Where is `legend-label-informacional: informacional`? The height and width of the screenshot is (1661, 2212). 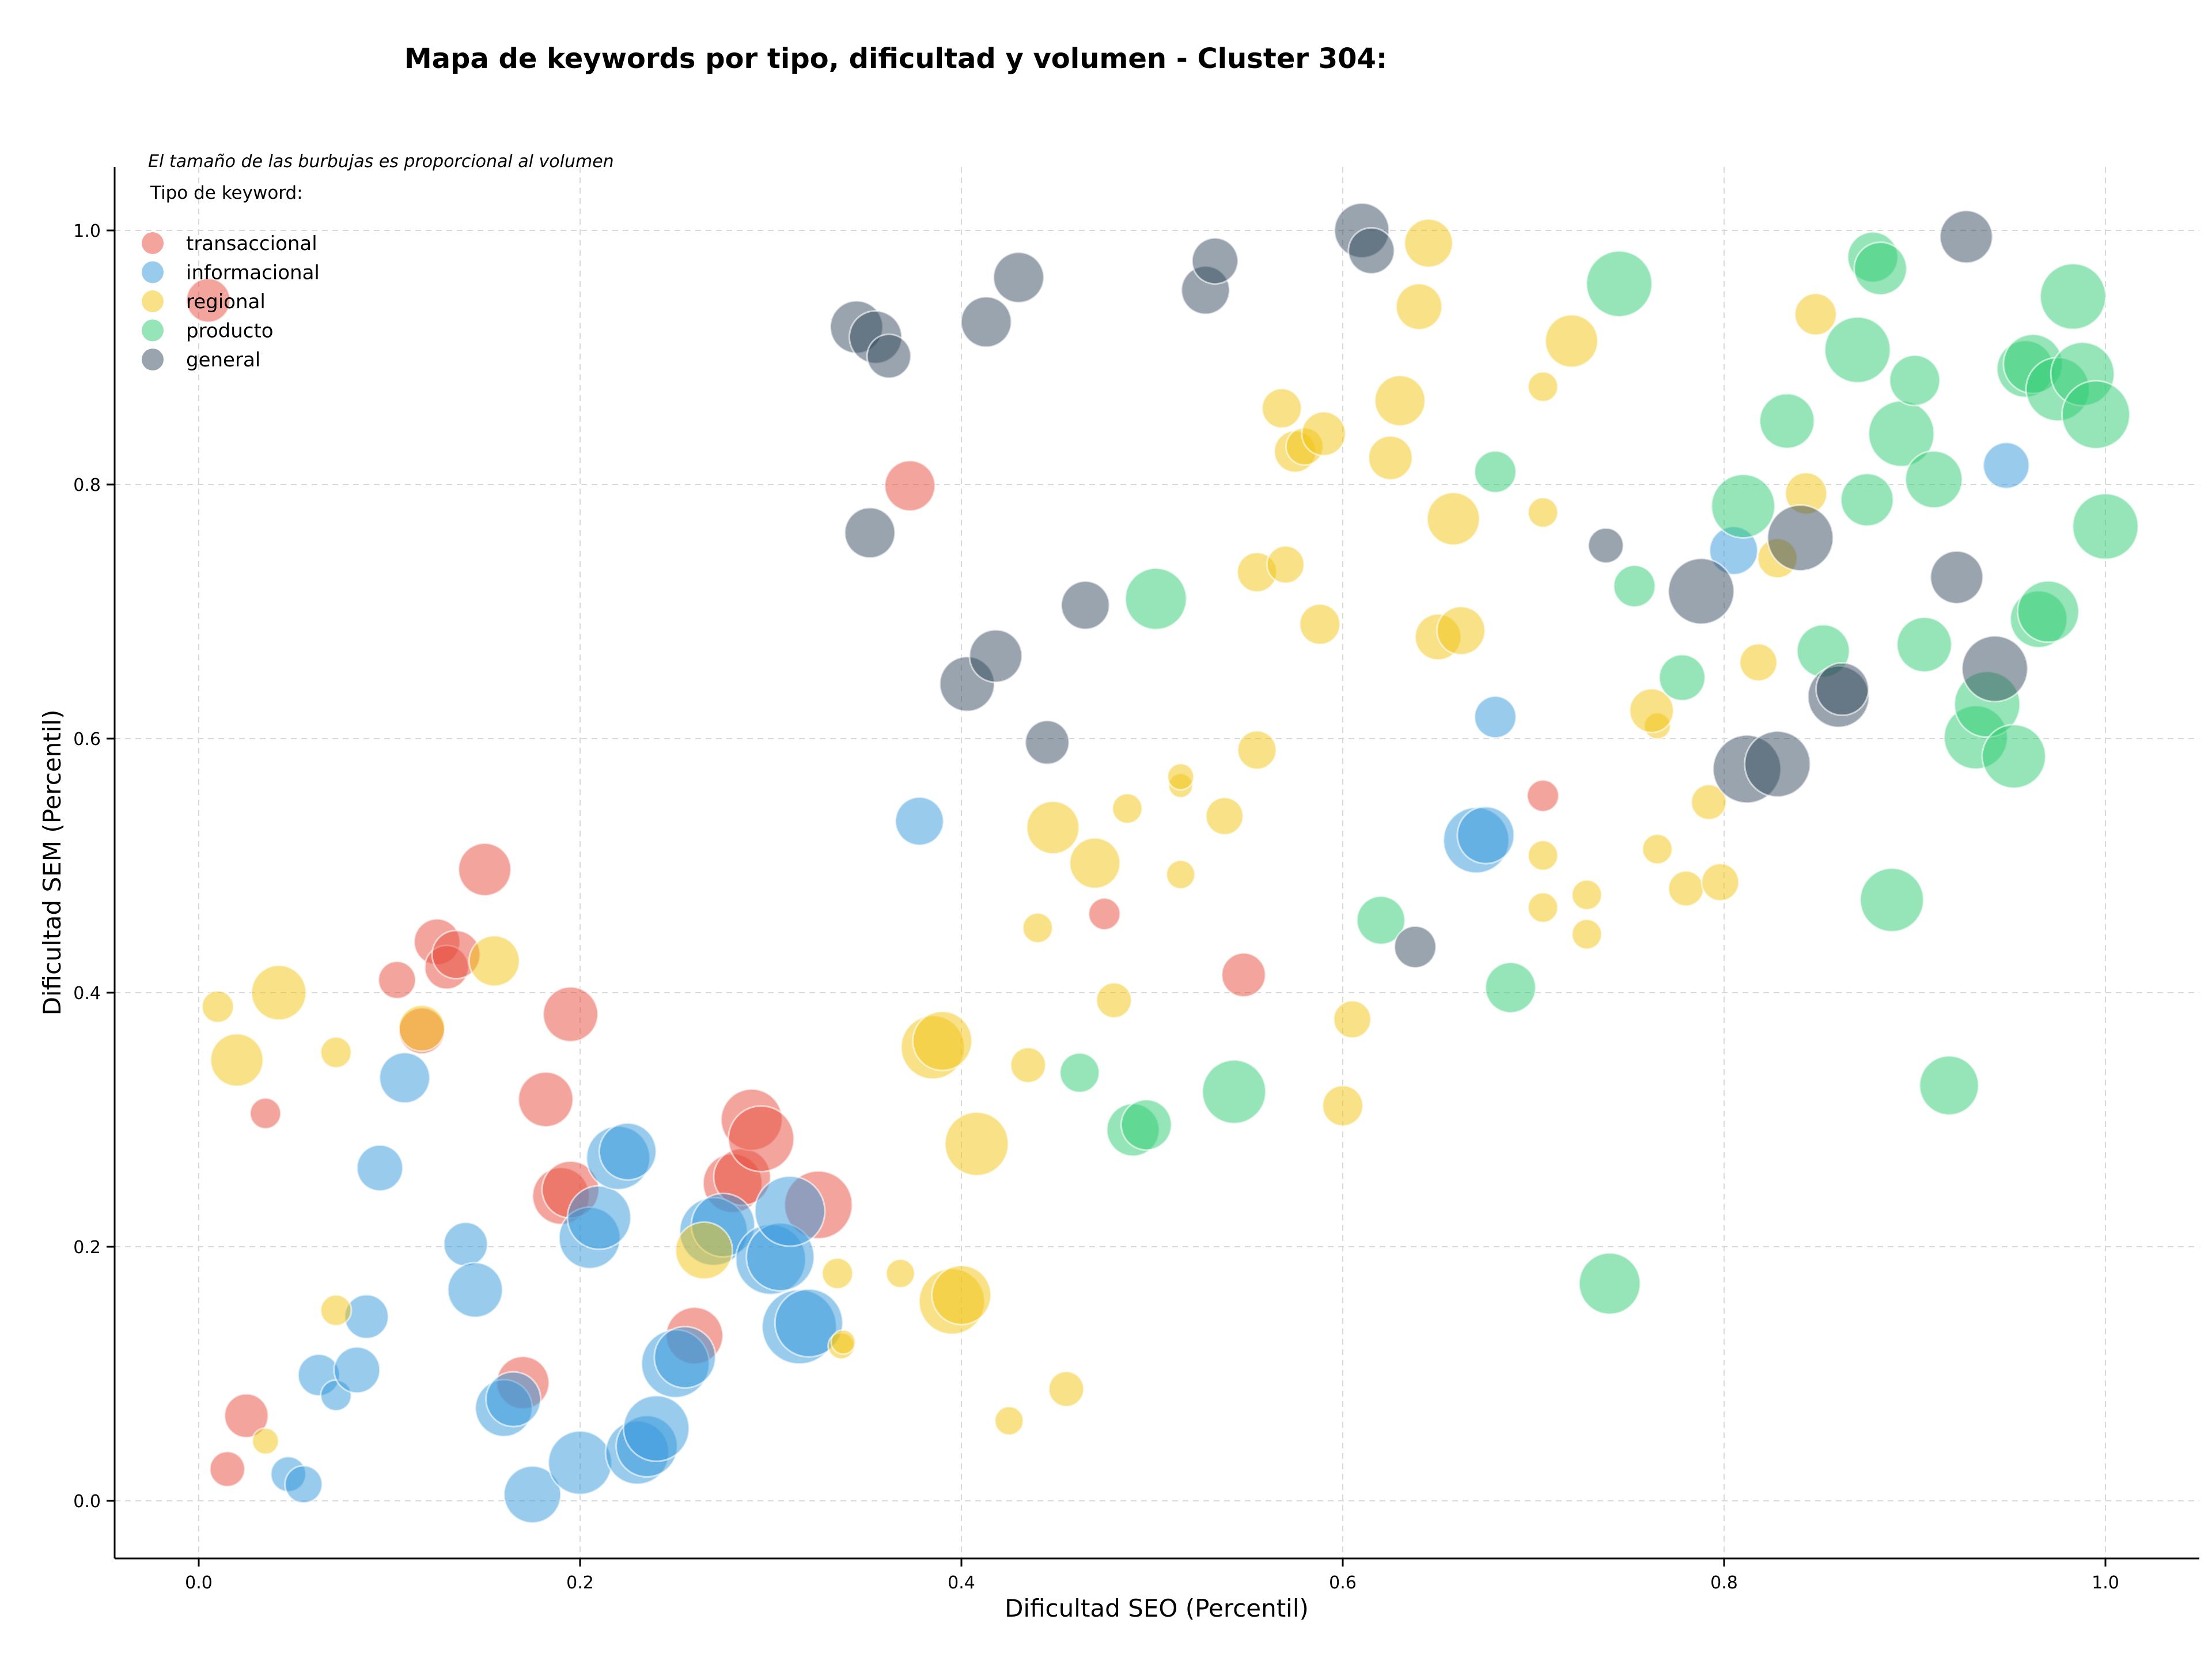 legend-label-informacional: informacional is located at coordinates (253, 273).